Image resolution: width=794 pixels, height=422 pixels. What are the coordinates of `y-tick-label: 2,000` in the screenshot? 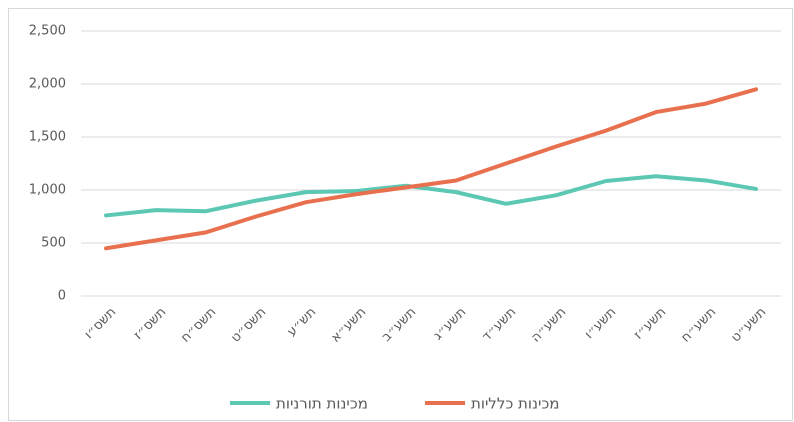 It's located at (47, 84).